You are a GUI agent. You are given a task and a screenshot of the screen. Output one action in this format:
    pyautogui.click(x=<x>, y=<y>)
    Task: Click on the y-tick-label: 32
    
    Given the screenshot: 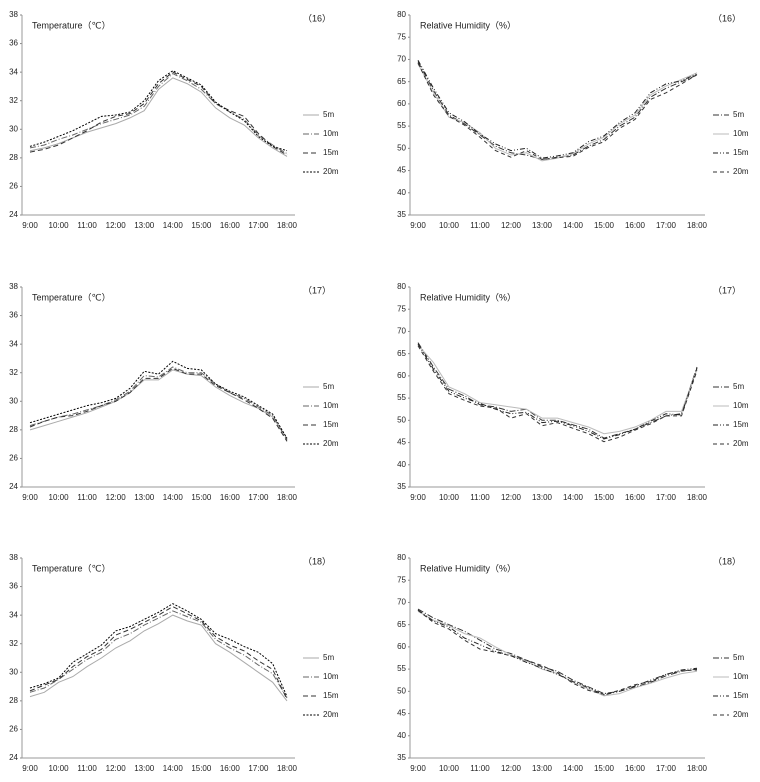 What is the action you would take?
    pyautogui.click(x=13, y=100)
    